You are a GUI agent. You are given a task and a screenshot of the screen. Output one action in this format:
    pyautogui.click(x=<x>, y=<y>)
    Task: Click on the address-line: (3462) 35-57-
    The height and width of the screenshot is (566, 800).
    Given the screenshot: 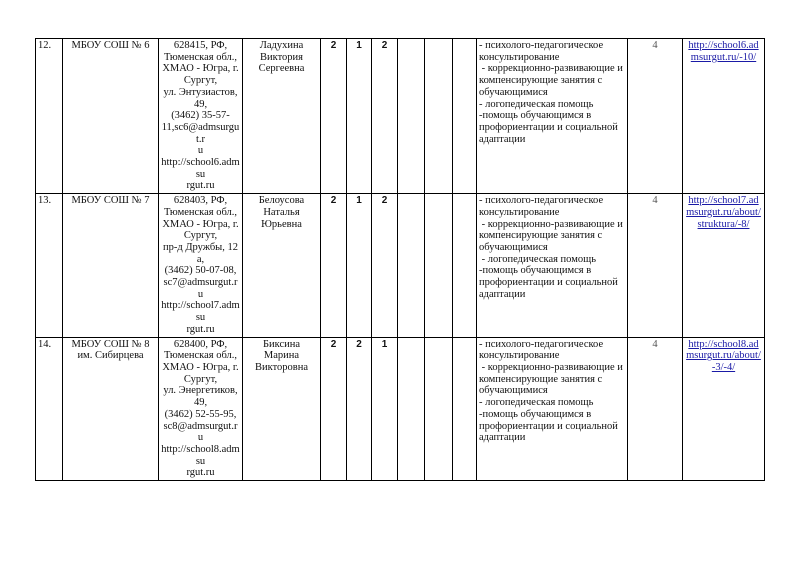 What is the action you would take?
    pyautogui.click(x=200, y=116)
    